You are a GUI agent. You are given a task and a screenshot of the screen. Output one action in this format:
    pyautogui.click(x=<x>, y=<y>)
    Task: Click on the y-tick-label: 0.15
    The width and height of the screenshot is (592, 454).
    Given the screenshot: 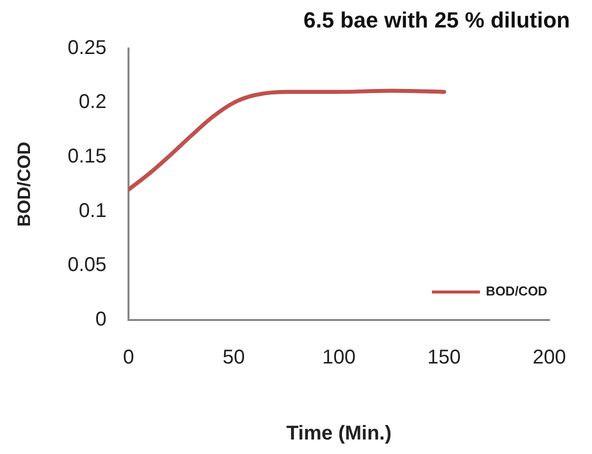 What is the action you would take?
    pyautogui.click(x=87, y=157)
    